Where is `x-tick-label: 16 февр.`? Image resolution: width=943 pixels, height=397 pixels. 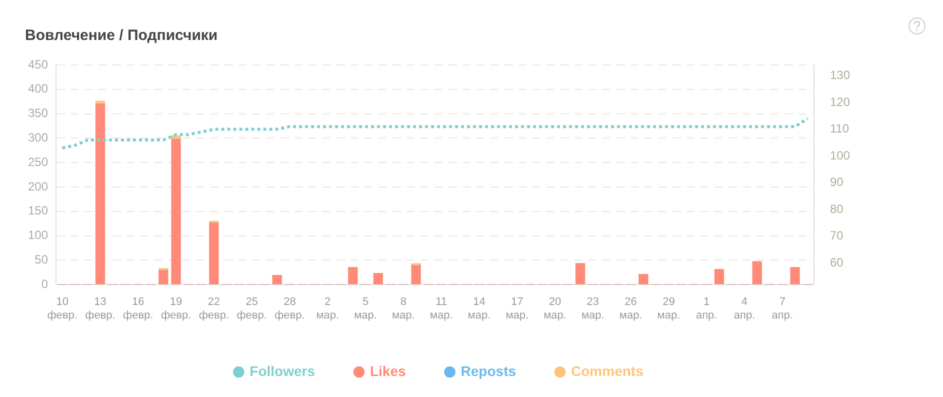
x-tick-label: 16 февр. is located at coordinates (138, 309).